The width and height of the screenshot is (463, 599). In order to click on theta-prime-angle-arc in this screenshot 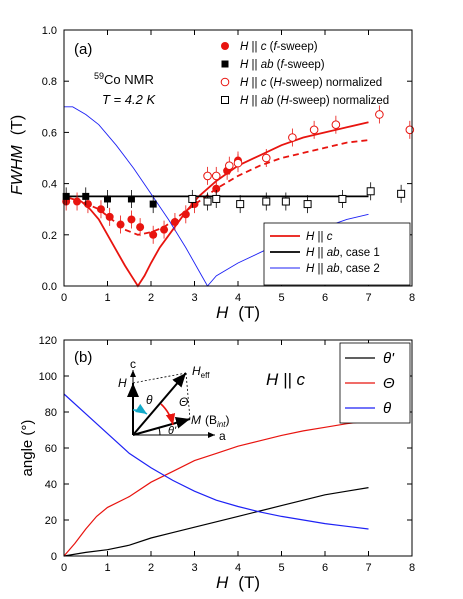, I will do `click(159, 431)`.